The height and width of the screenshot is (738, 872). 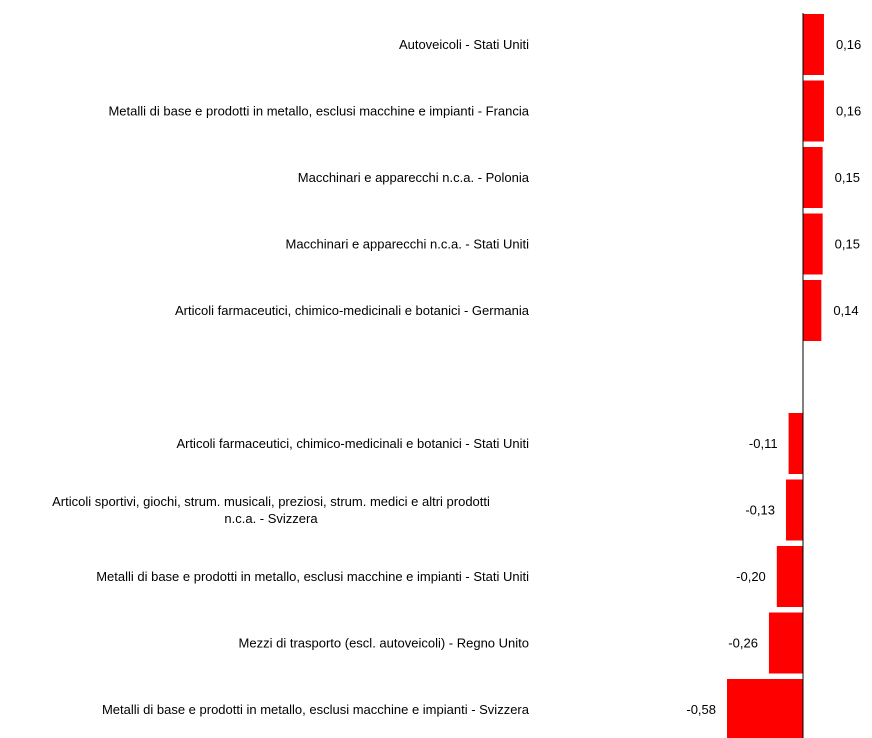 I want to click on category-label: Autoveicoli - Stati Uniti, so click(x=464, y=44).